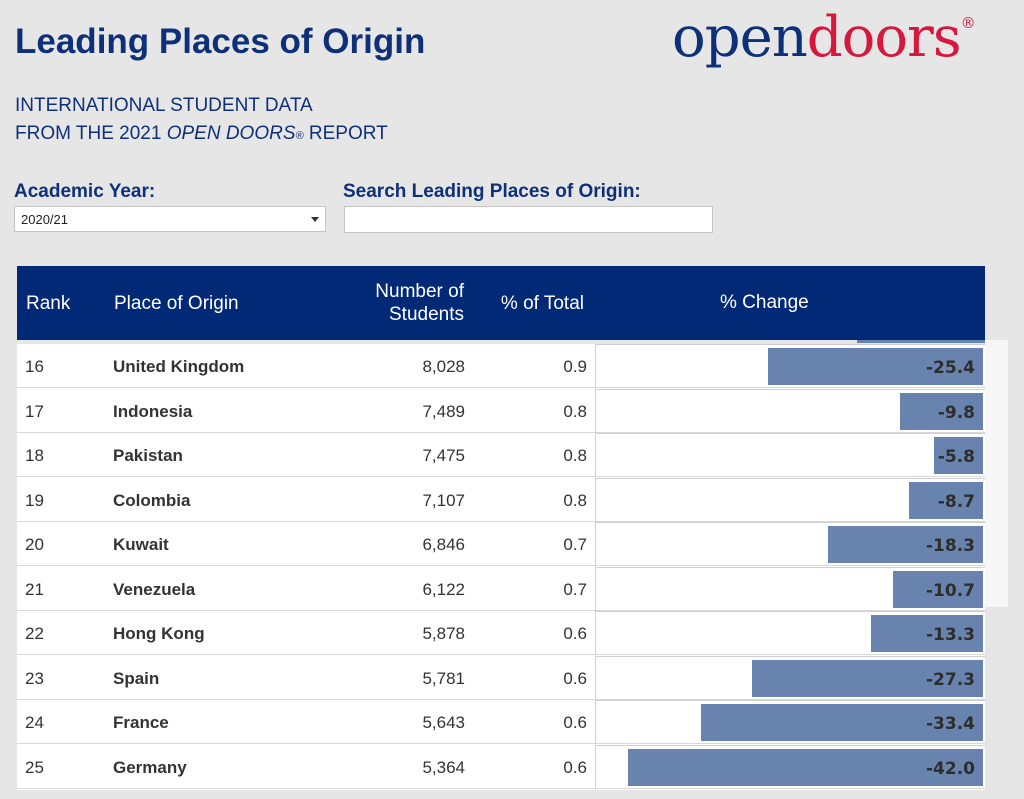  What do you see at coordinates (501, 544) in the screenshot?
I see `table-row: 20 Kuwait 6,846 0.7 -18.3` at bounding box center [501, 544].